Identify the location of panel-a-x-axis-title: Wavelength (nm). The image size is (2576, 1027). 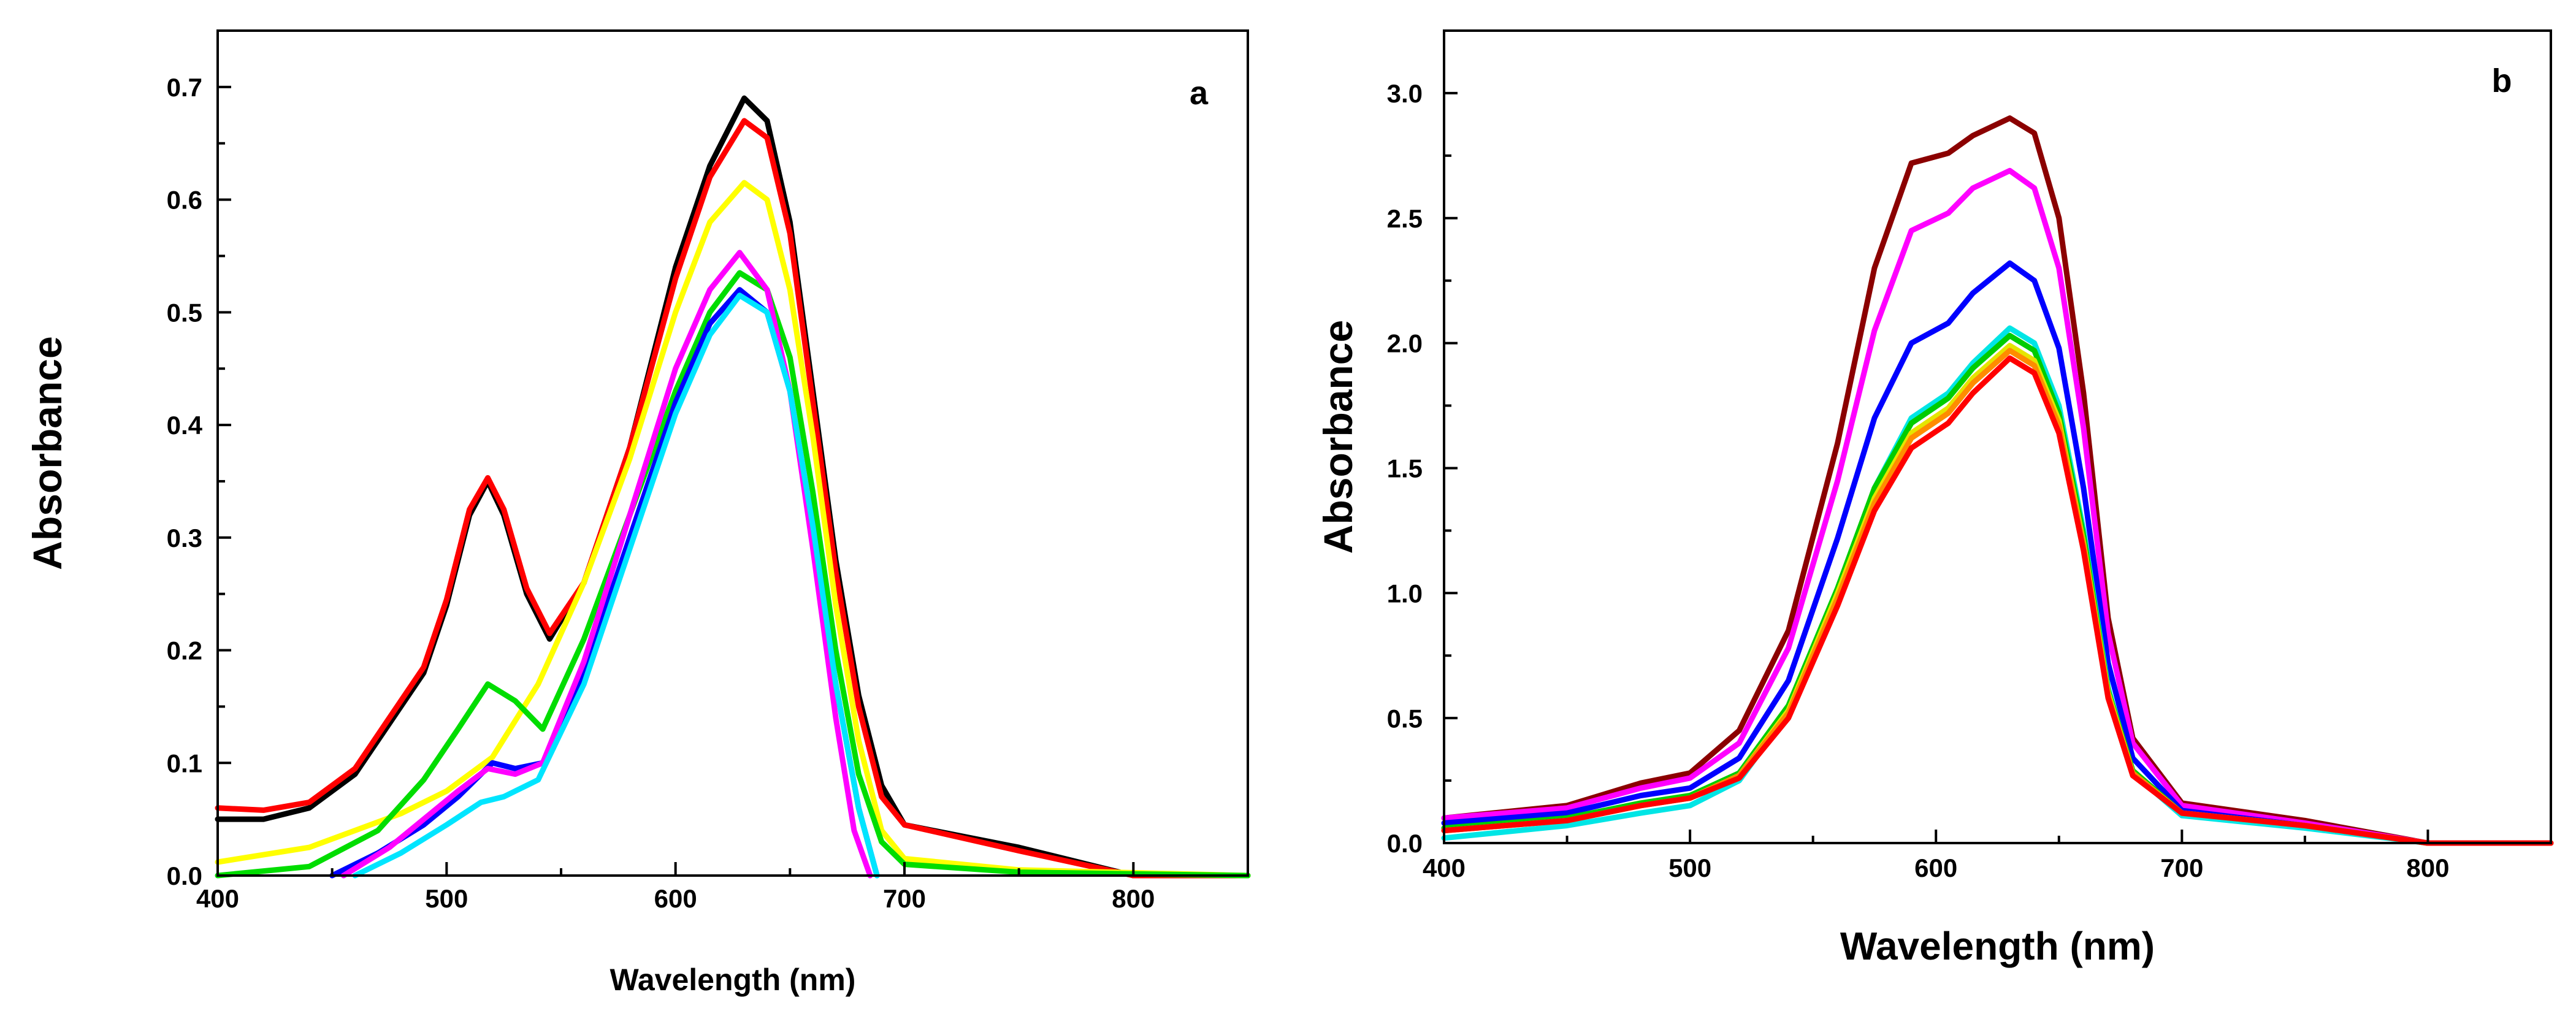
(733, 980).